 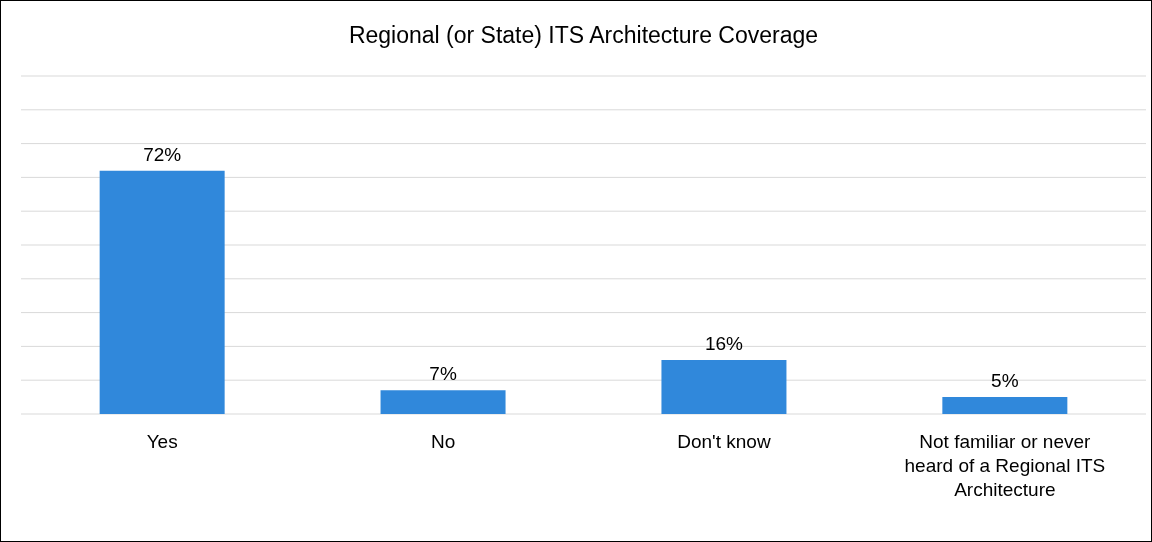 What do you see at coordinates (162, 441) in the screenshot?
I see `x-tick-label: Yes` at bounding box center [162, 441].